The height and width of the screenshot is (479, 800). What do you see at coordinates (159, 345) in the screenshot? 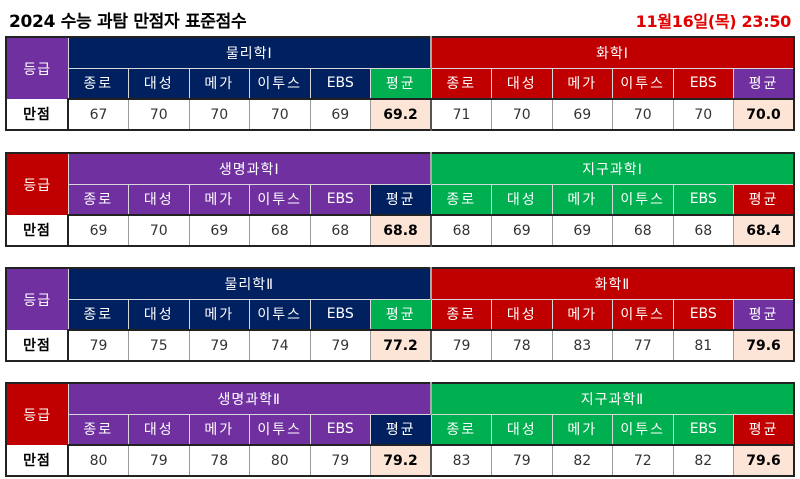
I see `score-cell: 75` at bounding box center [159, 345].